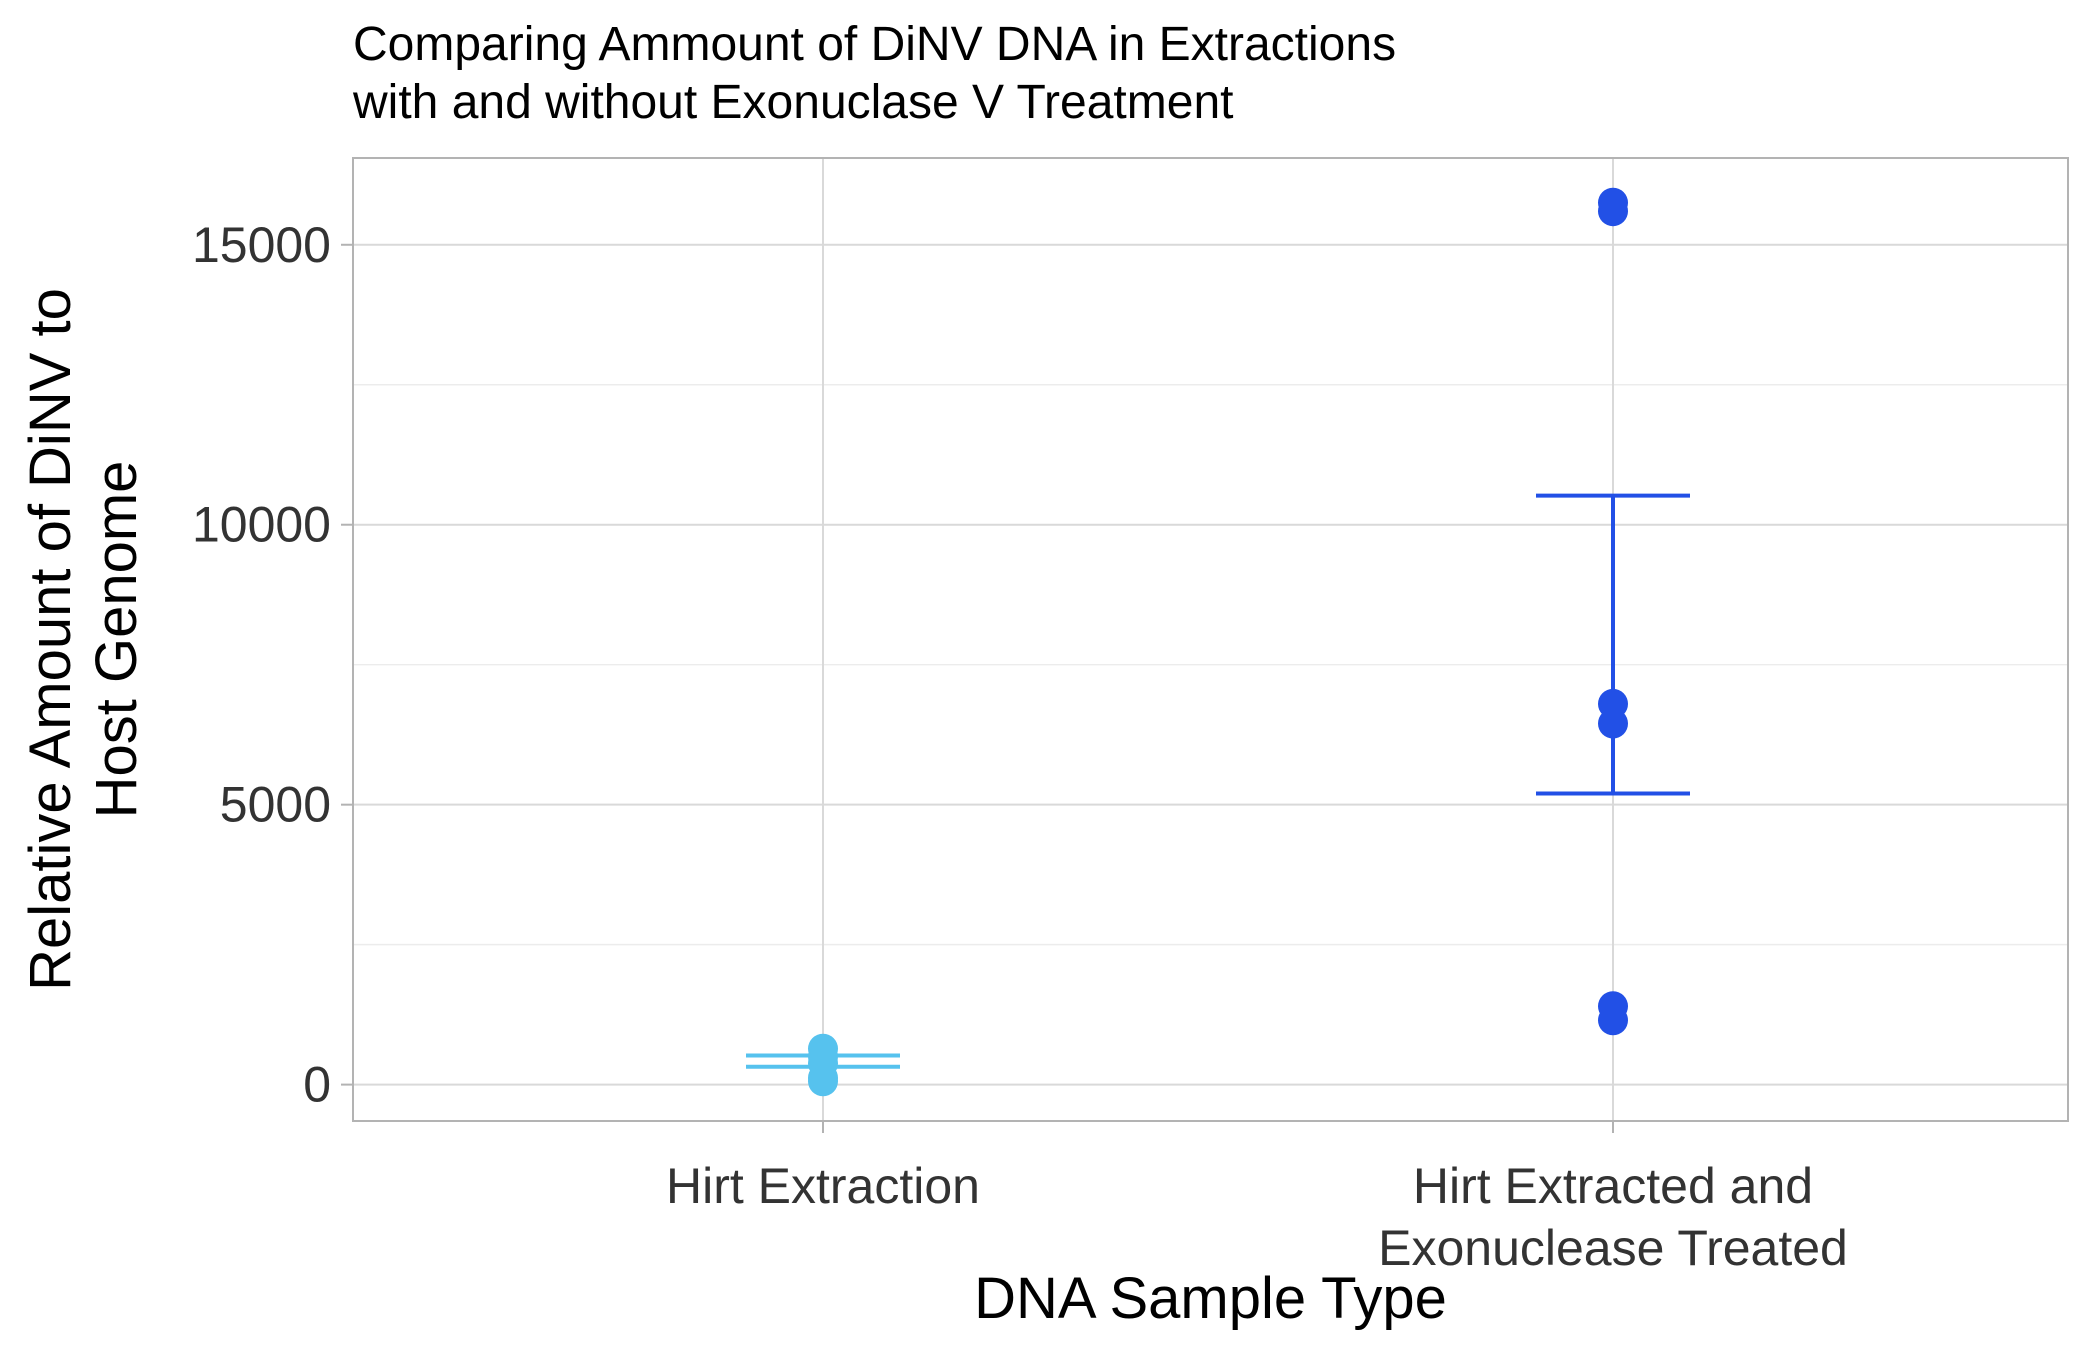  I want to click on y-tick-label-5000: 5000, so click(275, 805).